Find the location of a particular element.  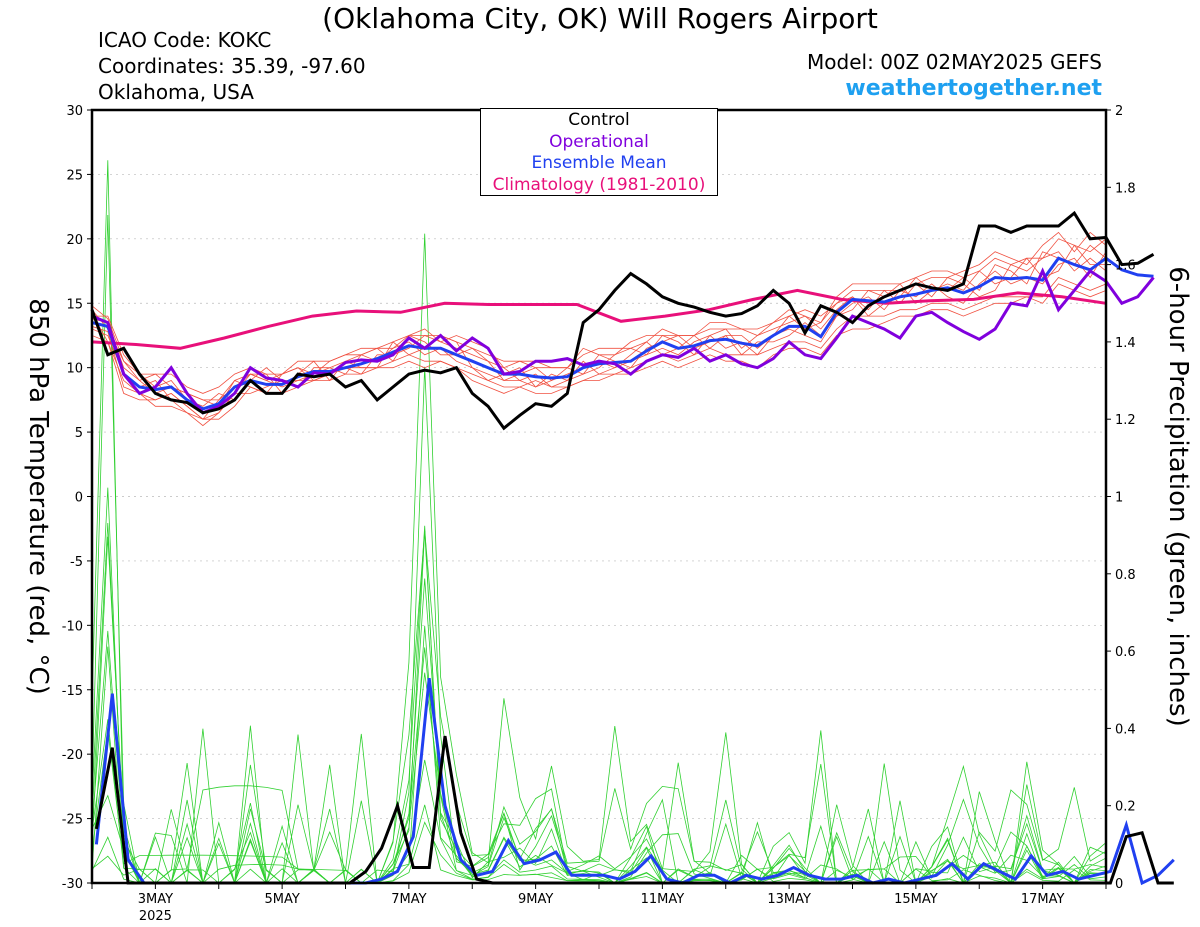

y2-tick-label: 0 is located at coordinates (1119, 884).